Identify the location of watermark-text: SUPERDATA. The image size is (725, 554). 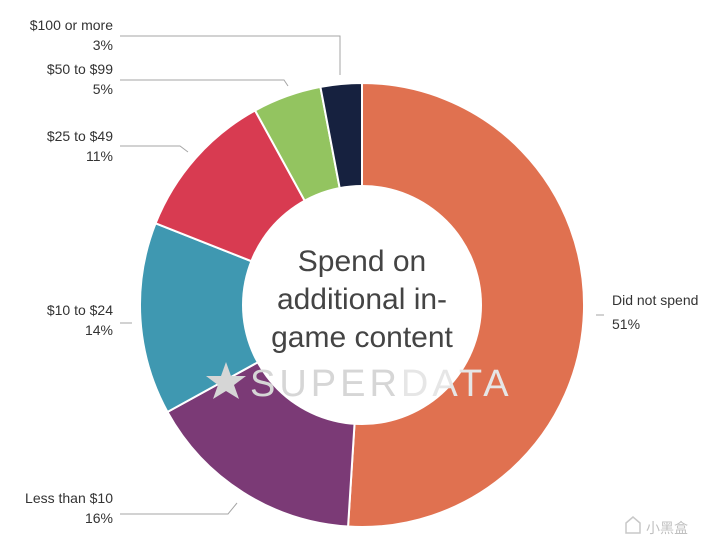
(381, 384).